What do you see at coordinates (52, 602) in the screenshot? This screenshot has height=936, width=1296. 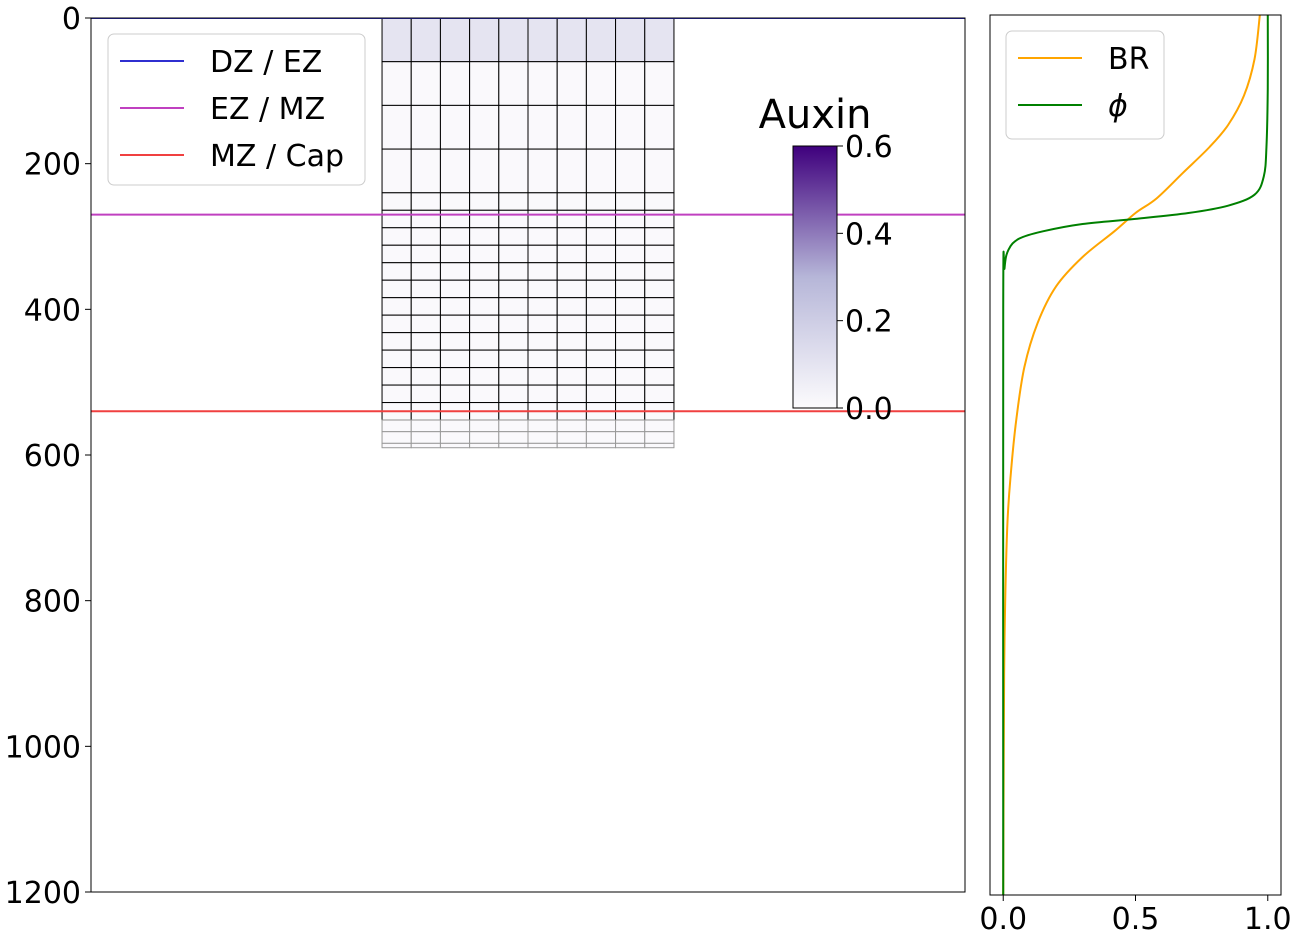 I see `y-tick-label: 800` at bounding box center [52, 602].